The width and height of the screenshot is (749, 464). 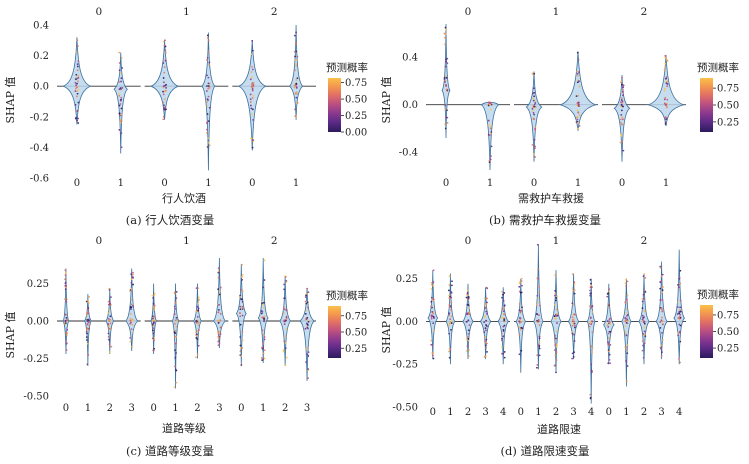 I want to click on y-tick-label: 0.4, so click(x=410, y=58).